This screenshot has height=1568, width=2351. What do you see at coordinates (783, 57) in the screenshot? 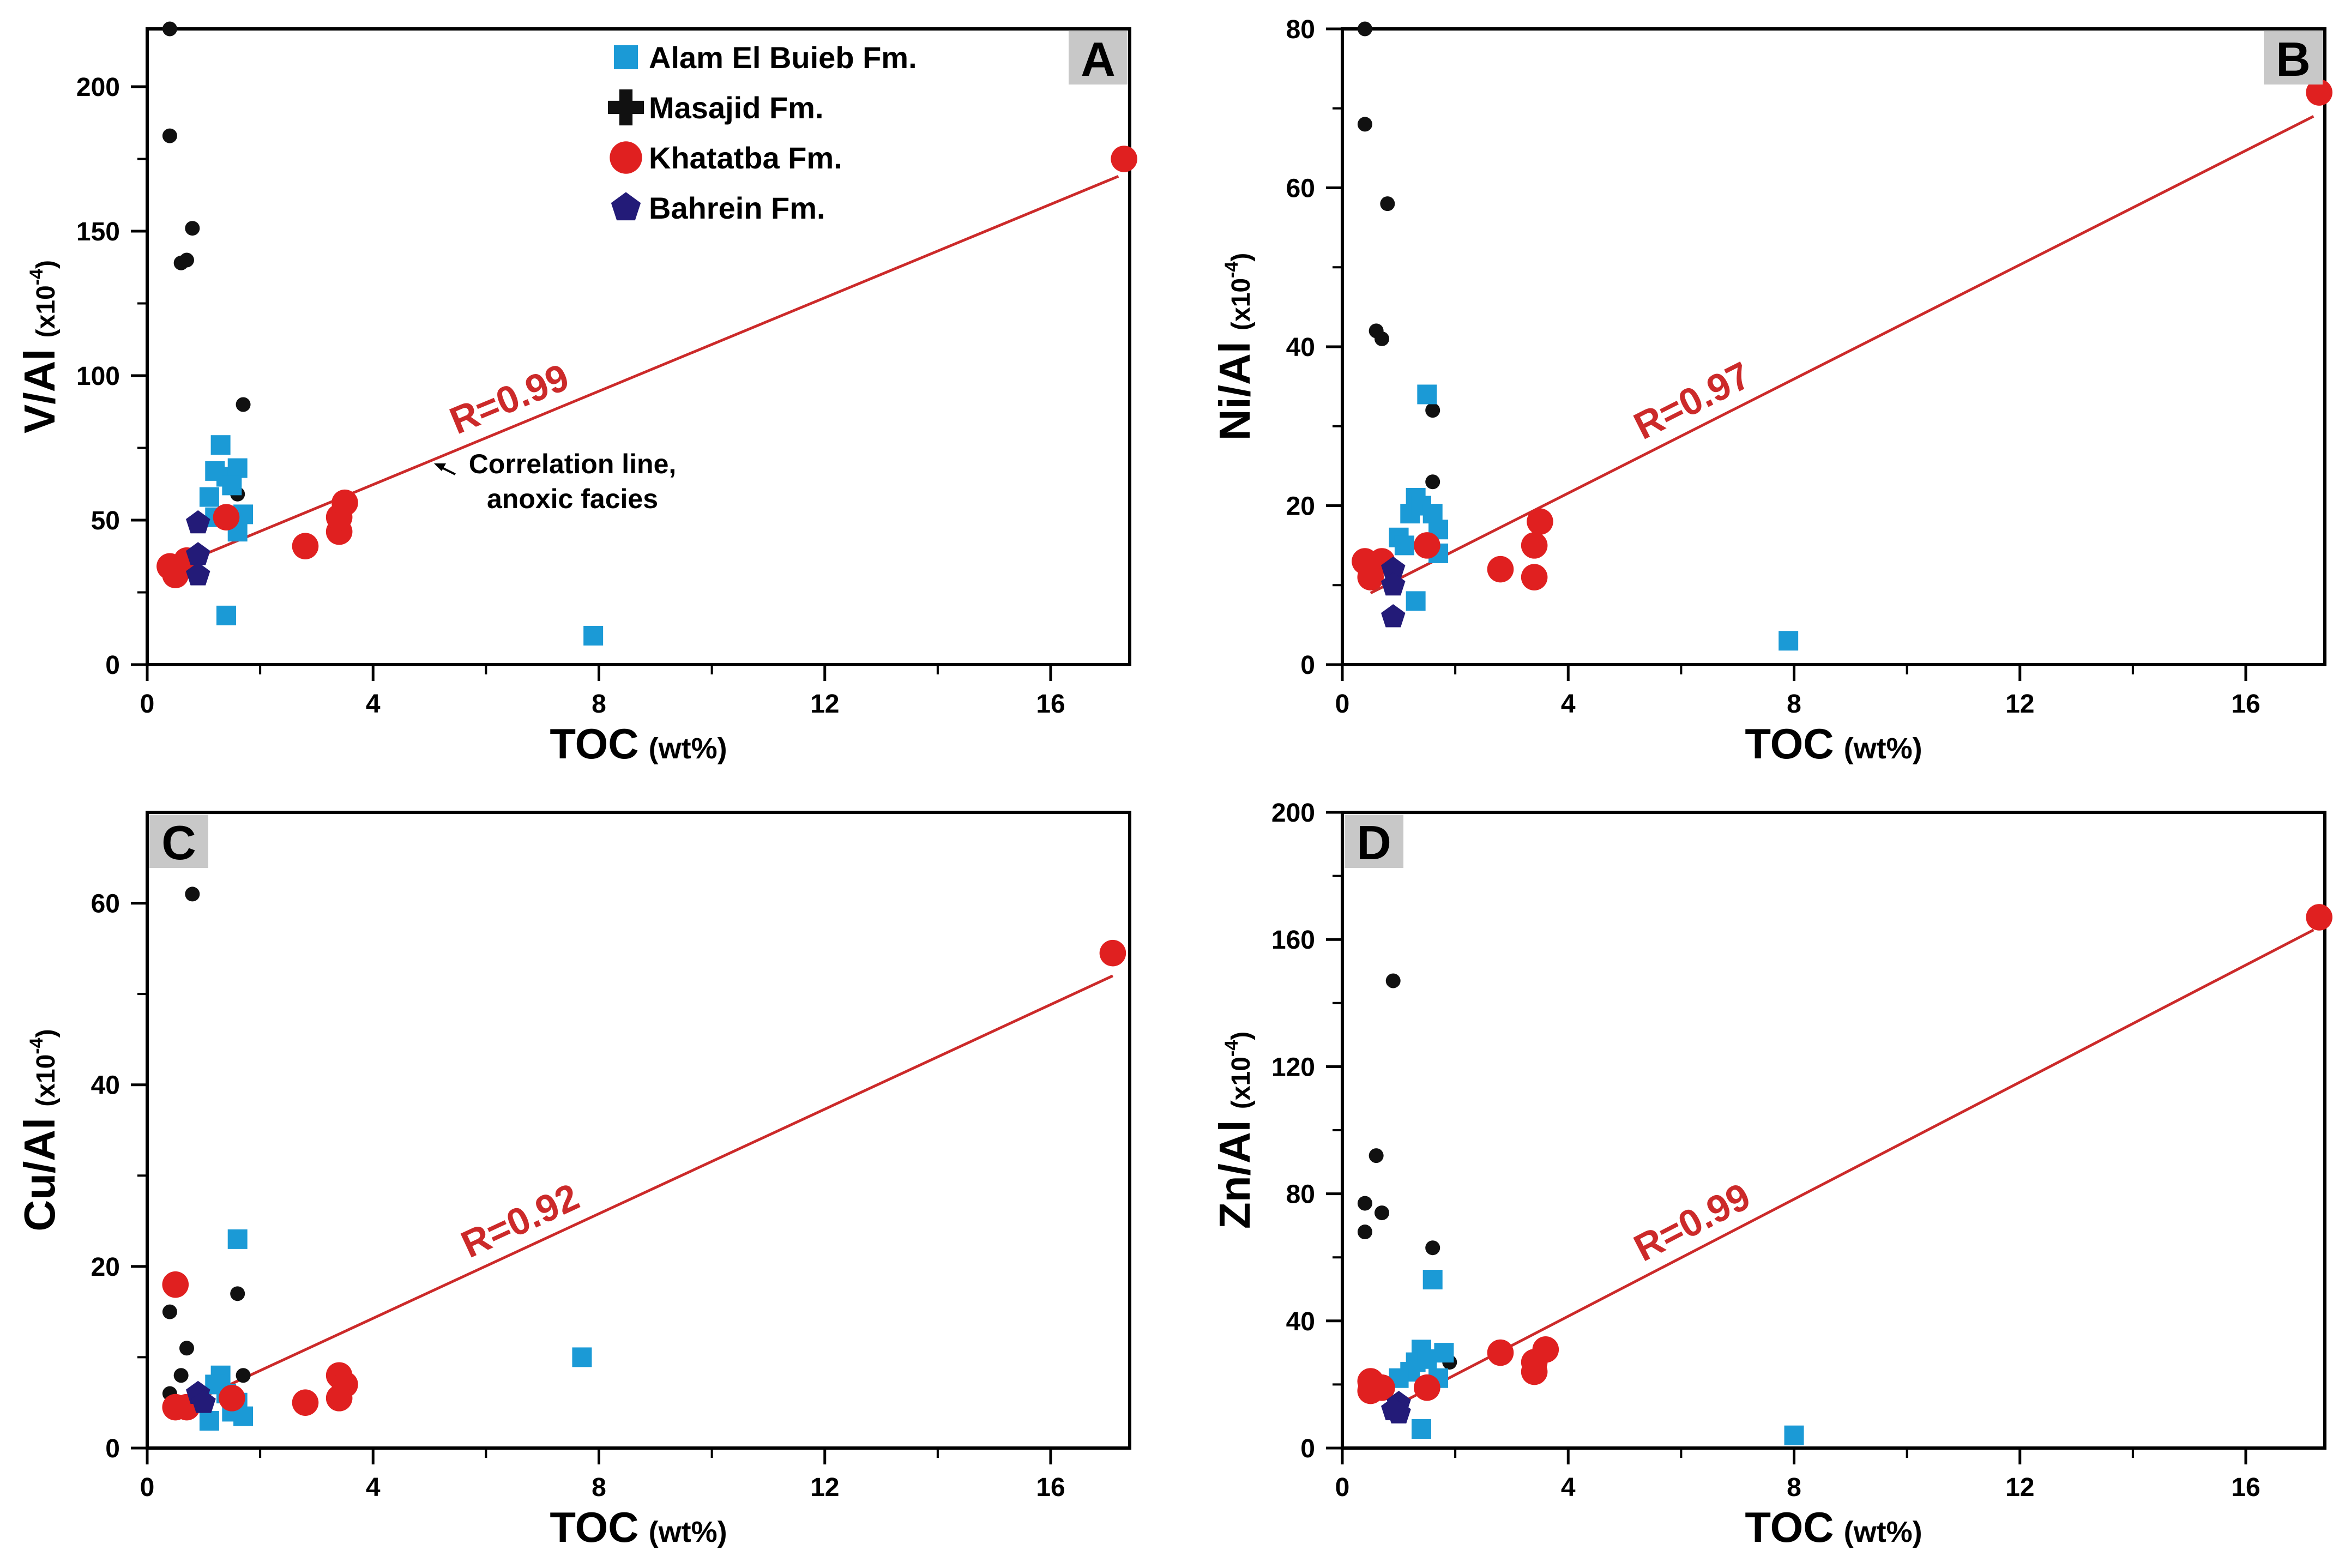
I see `legend-label: Alam El Buieb Fm.` at bounding box center [783, 57].